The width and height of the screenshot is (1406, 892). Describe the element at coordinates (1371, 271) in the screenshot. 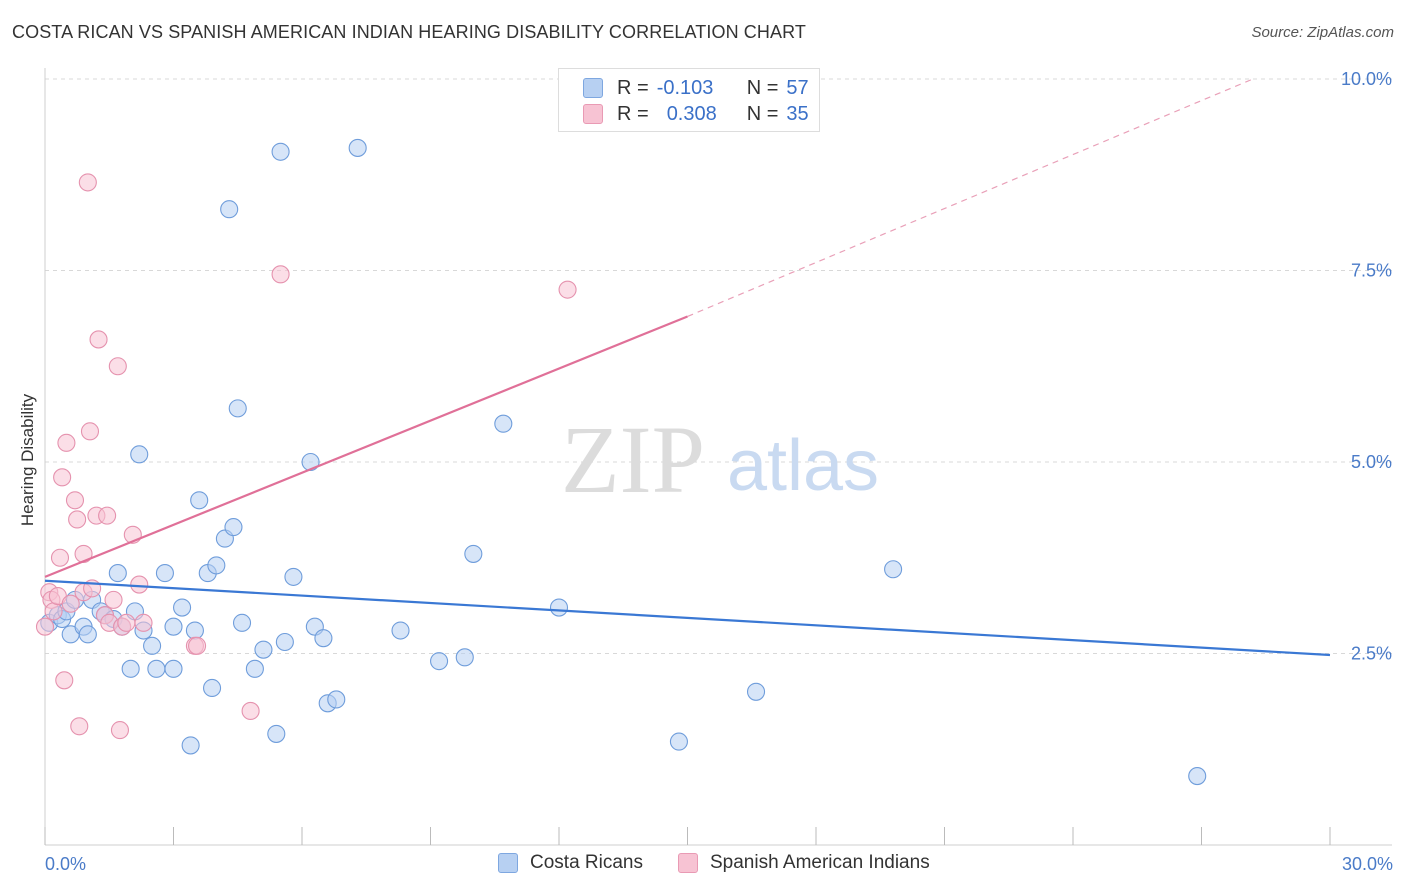

I see `y-tick-label: 7.5%` at that location.